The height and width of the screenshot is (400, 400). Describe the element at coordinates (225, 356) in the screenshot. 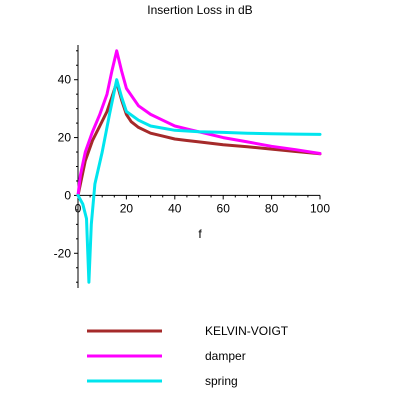

I see `legend-label: damper` at that location.